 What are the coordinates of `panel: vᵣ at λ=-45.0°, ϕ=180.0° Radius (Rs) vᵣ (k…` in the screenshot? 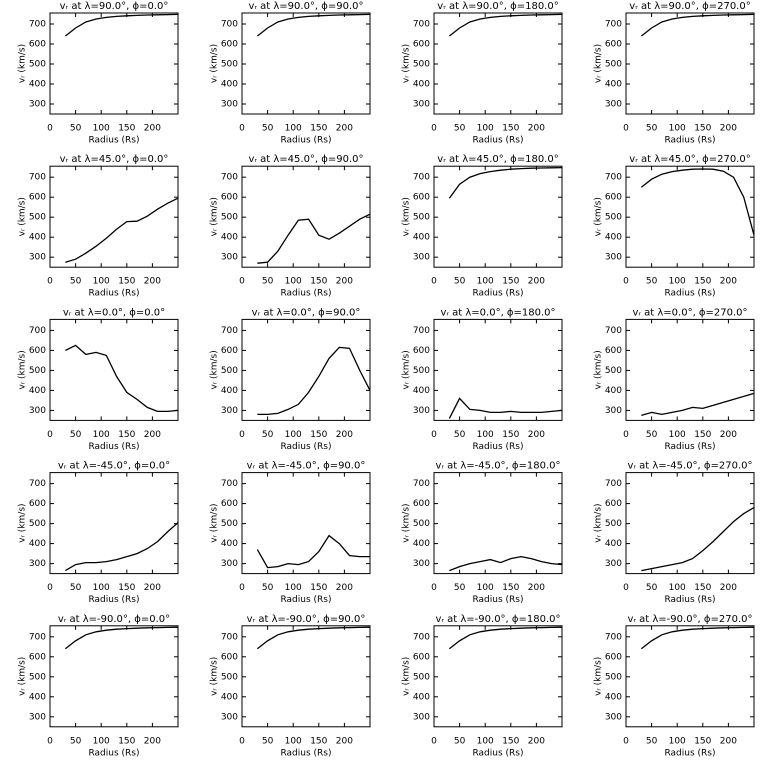 It's located at (482, 533).